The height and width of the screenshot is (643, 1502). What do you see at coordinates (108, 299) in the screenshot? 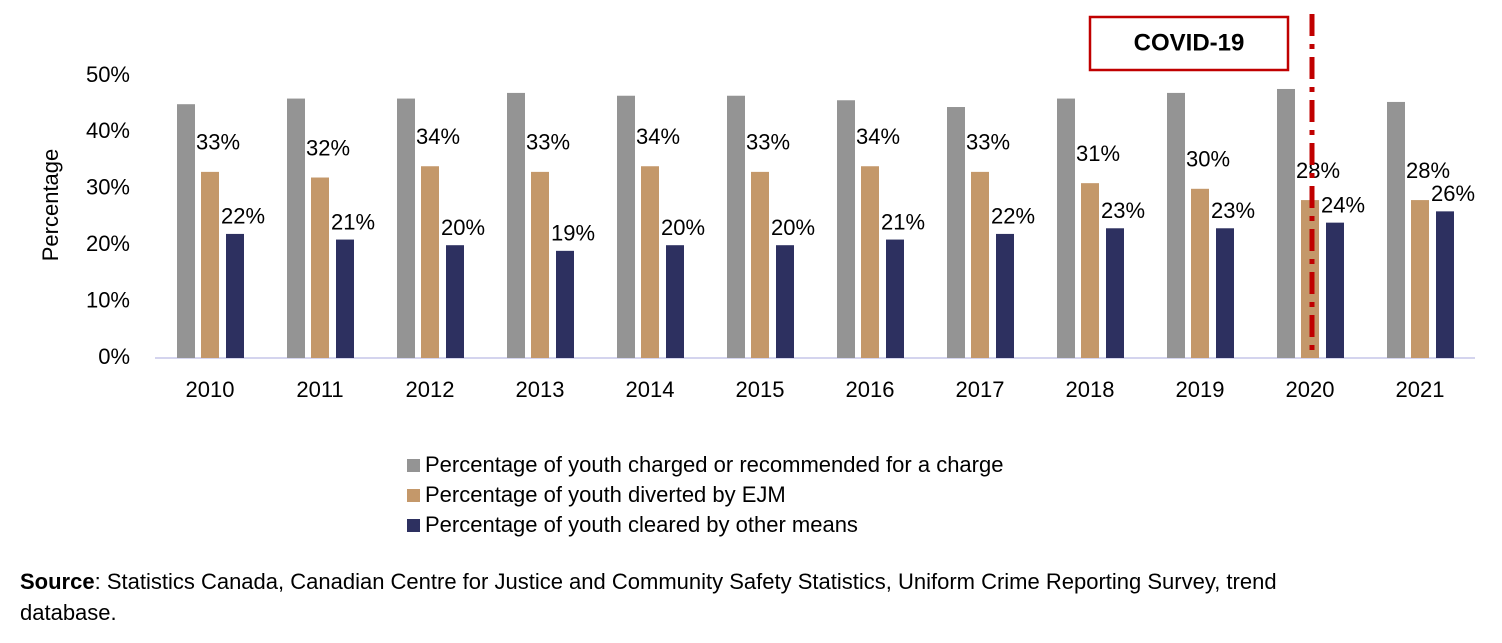
I see `y-tick-label: 10%` at bounding box center [108, 299].